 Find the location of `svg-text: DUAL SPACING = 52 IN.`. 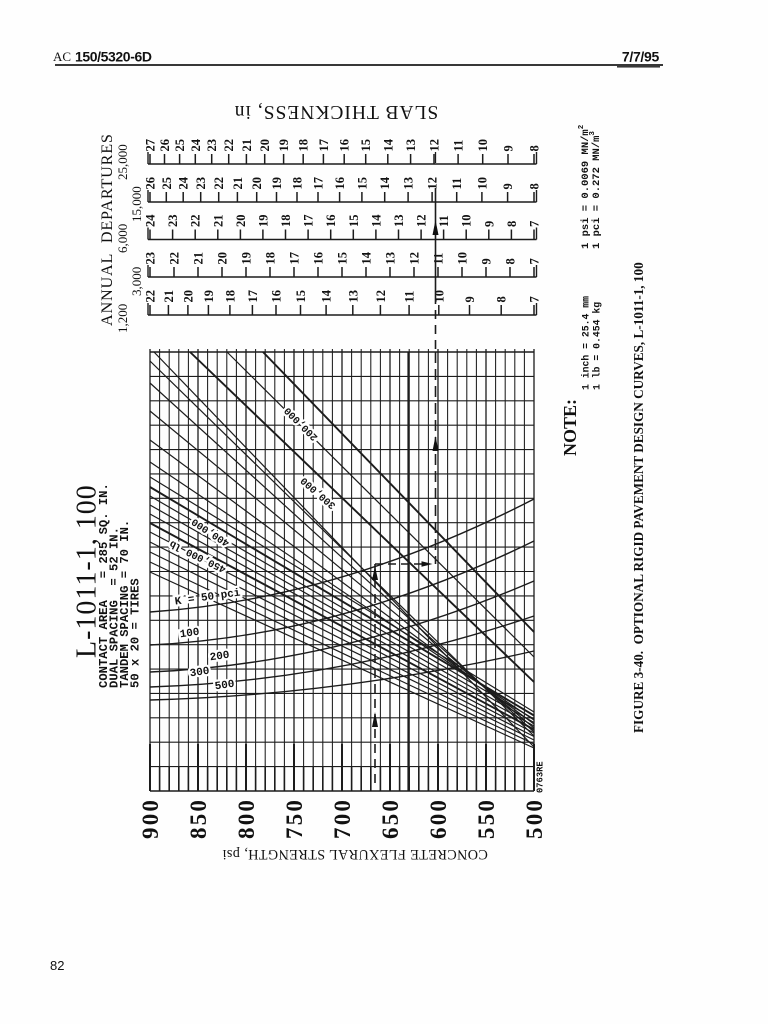

svg-text: DUAL SPACING = 52 IN. is located at coordinates (115, 607).